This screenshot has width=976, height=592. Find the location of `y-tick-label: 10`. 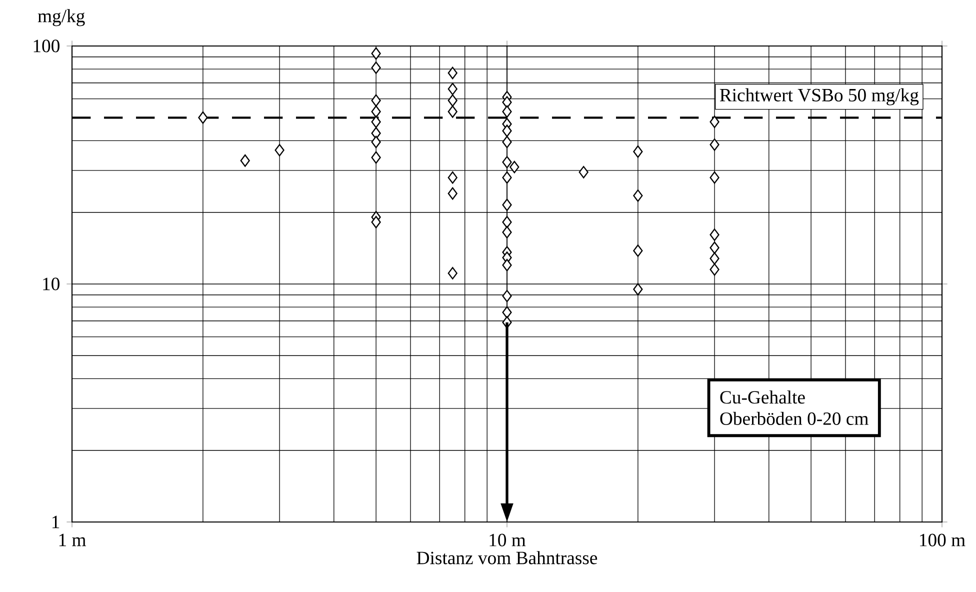

y-tick-label: 10 is located at coordinates (51, 284).